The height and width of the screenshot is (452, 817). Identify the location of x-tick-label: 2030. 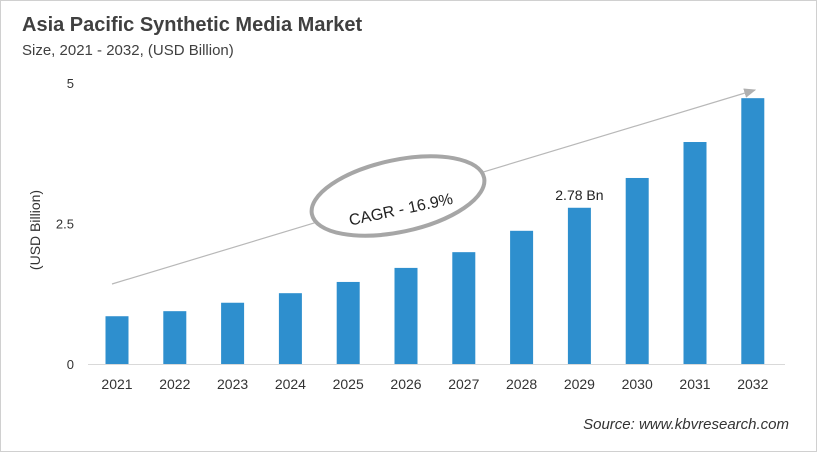
(637, 384).